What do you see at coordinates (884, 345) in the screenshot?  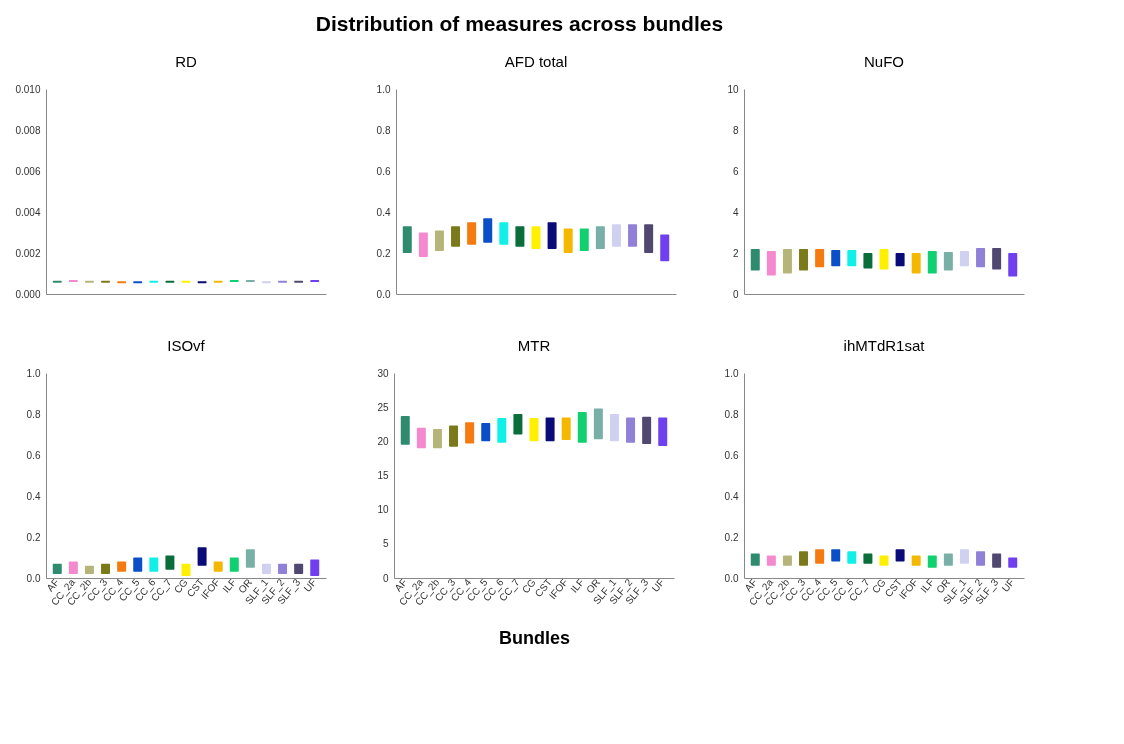 I see `chart-title: ihMTdR1sat` at bounding box center [884, 345].